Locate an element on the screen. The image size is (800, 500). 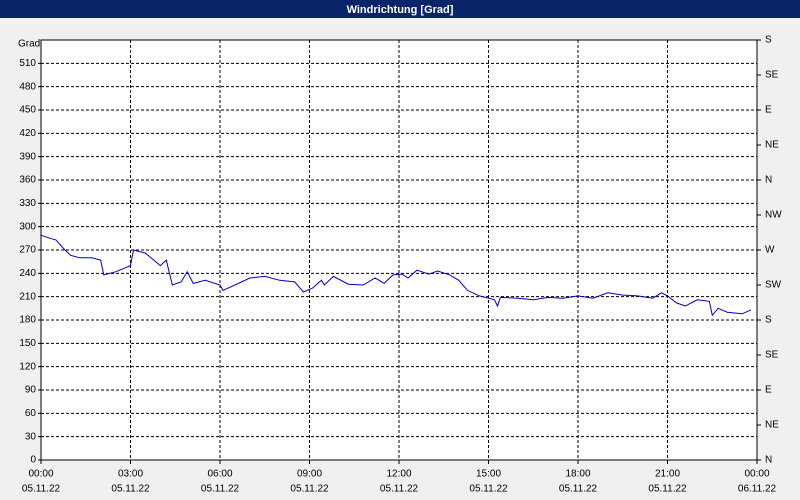
chart-title: Windrichtung [Grad] is located at coordinates (400, 10).